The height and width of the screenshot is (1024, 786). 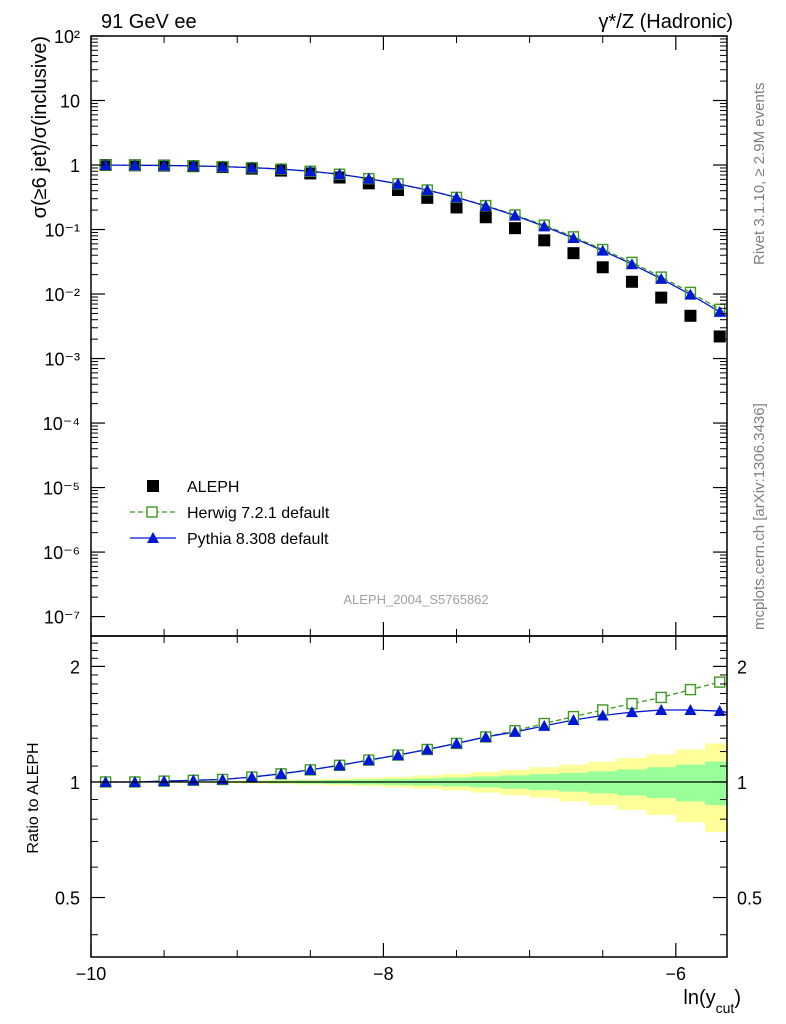 What do you see at coordinates (91, 974) in the screenshot?
I see `x-tick-label: −10` at bounding box center [91, 974].